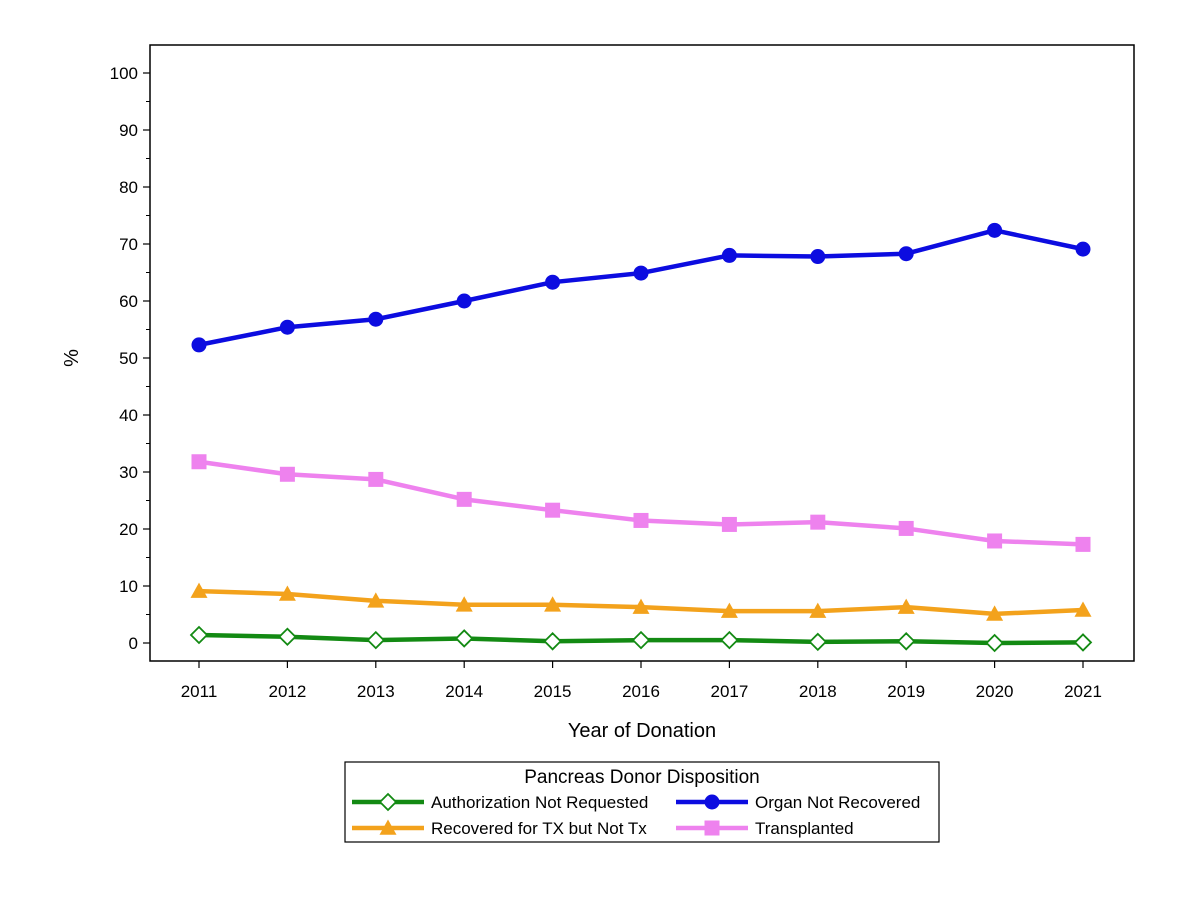 This screenshot has width=1200, height=900. What do you see at coordinates (804, 828) in the screenshot?
I see `legend-label: Transplanted` at bounding box center [804, 828].